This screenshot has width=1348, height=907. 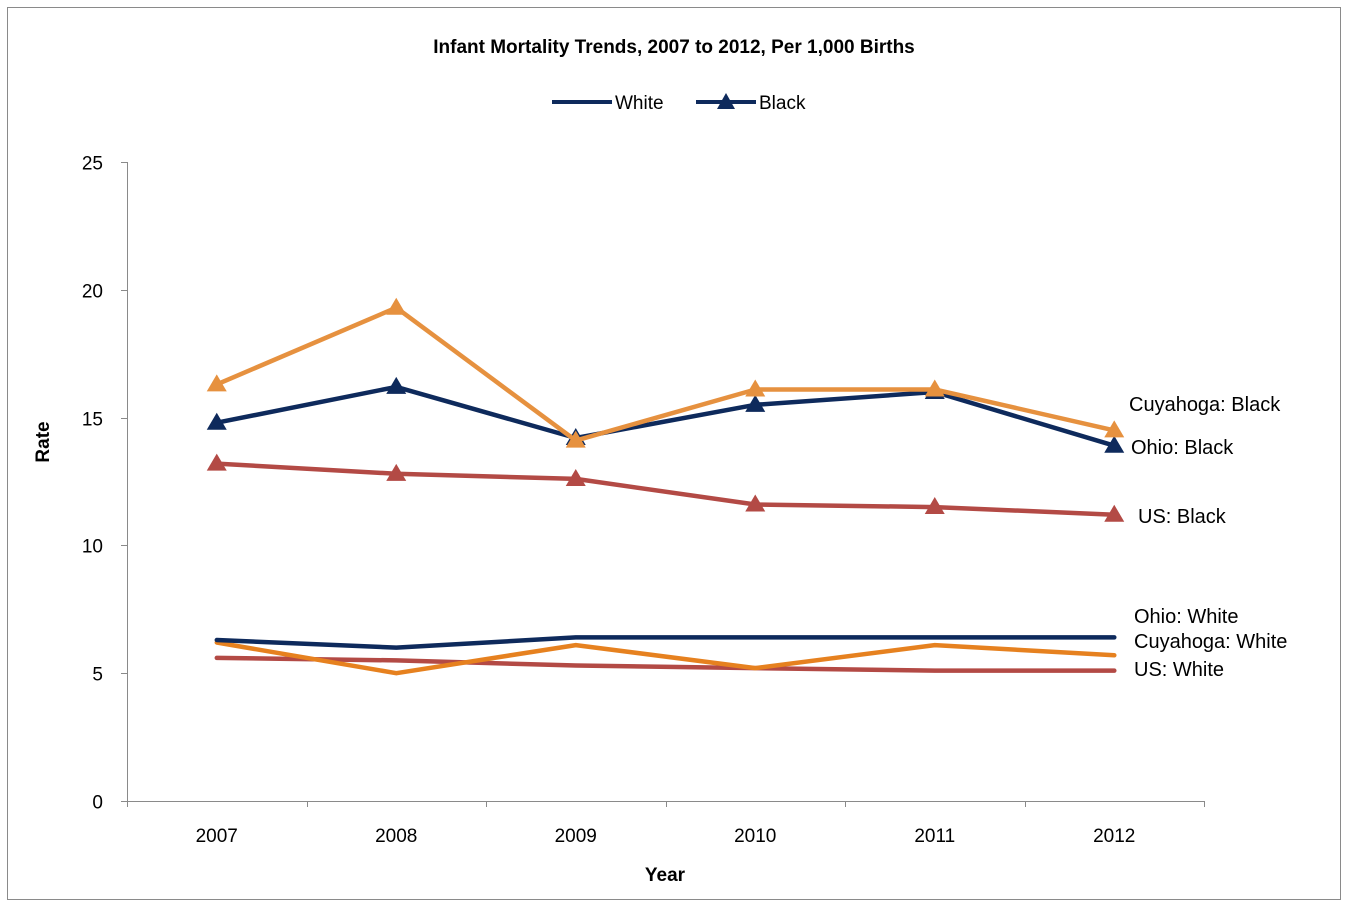 I want to click on y-tick-label: 20, so click(x=92, y=292).